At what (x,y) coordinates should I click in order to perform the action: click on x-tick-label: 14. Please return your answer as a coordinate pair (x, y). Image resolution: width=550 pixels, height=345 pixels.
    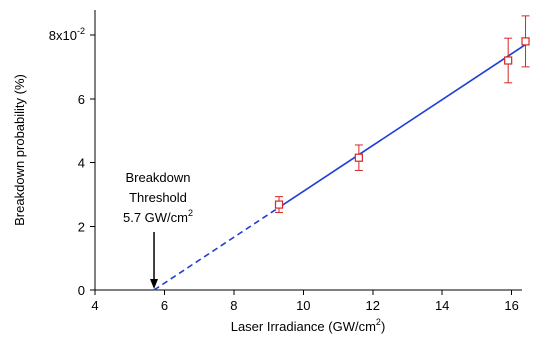
    Looking at the image, I should click on (442, 305).